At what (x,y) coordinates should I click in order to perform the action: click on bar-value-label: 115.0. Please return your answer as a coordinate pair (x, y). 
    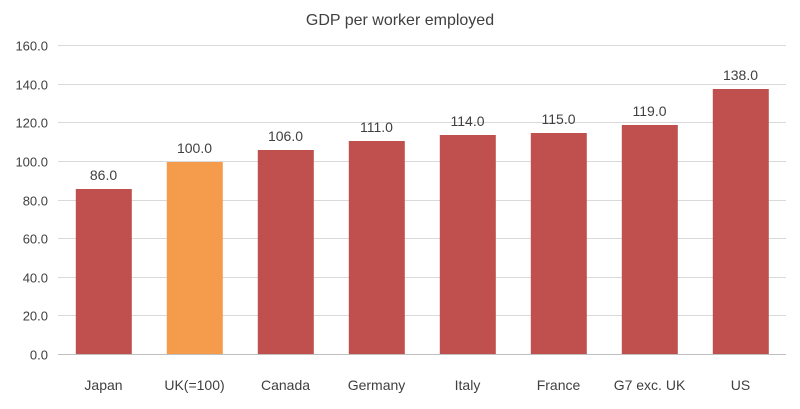
    Looking at the image, I should click on (558, 118).